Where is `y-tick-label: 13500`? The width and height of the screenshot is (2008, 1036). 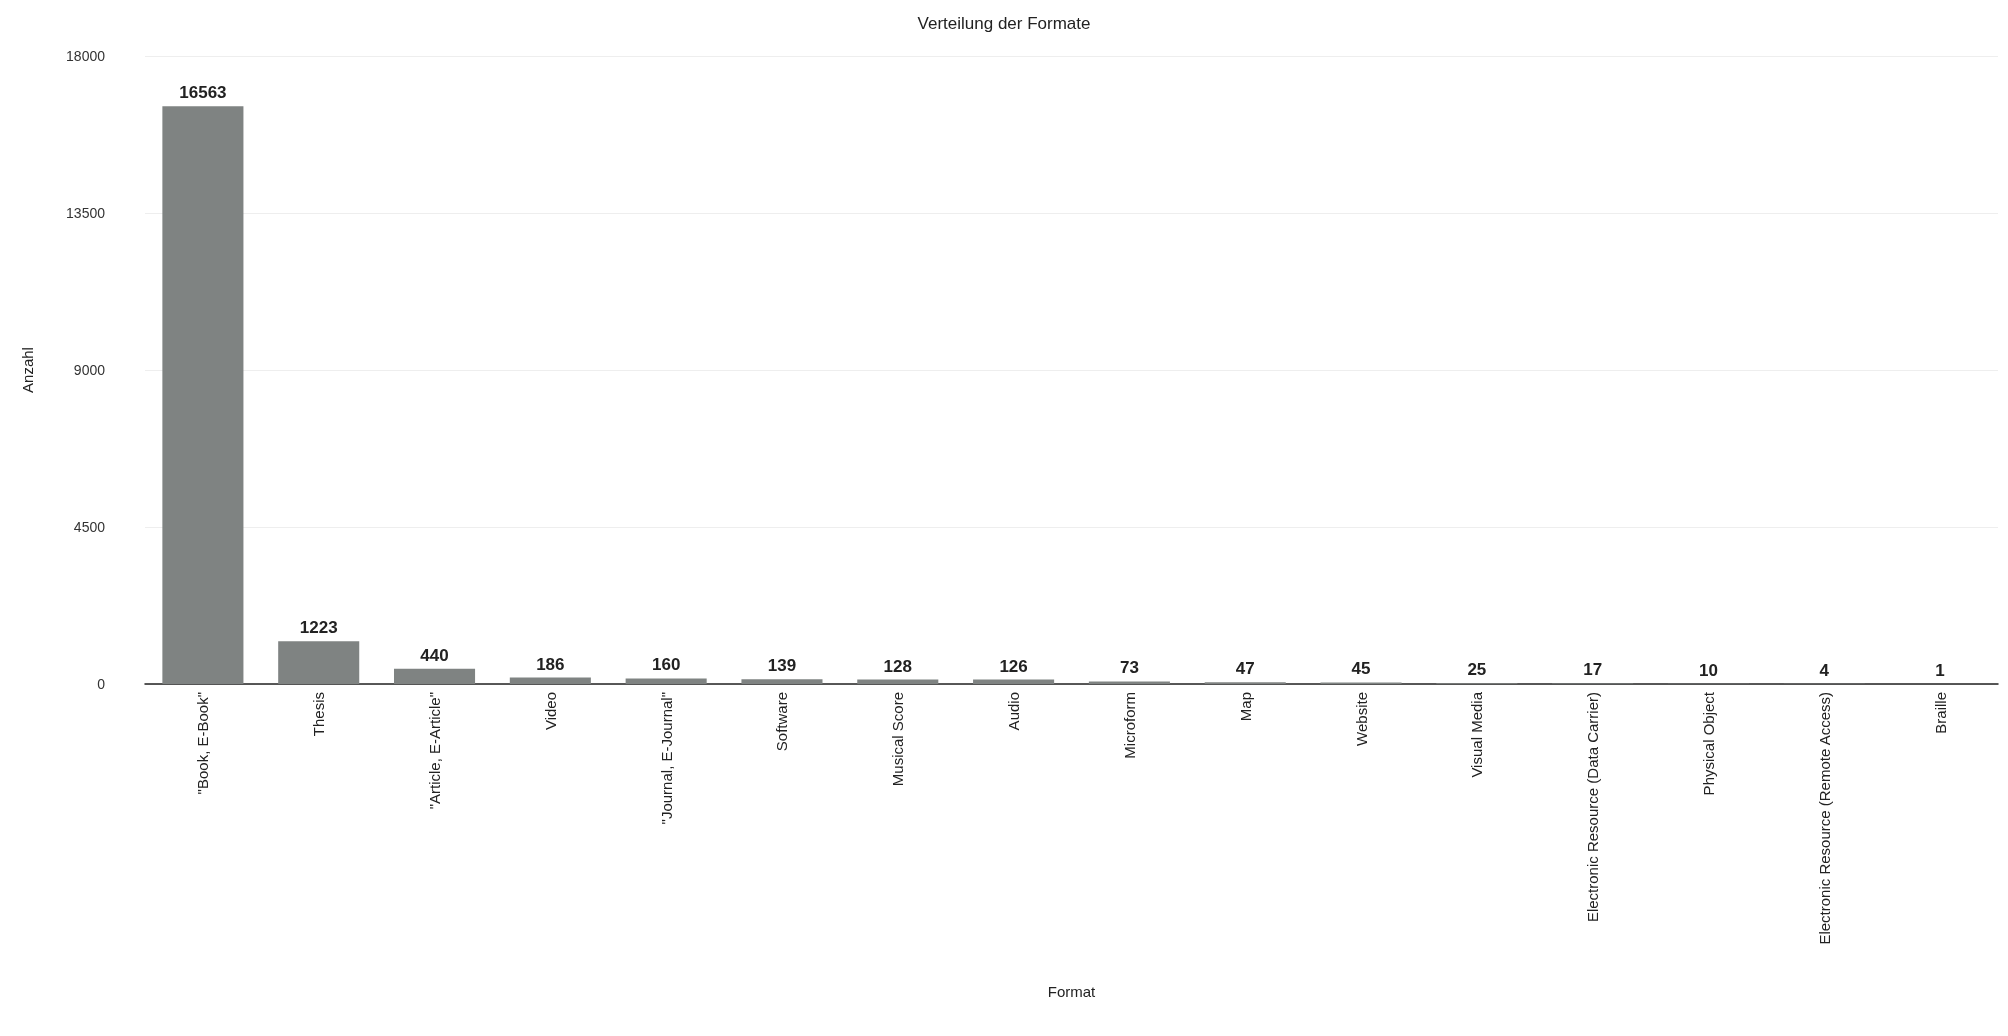
y-tick-label: 13500 is located at coordinates (86, 213).